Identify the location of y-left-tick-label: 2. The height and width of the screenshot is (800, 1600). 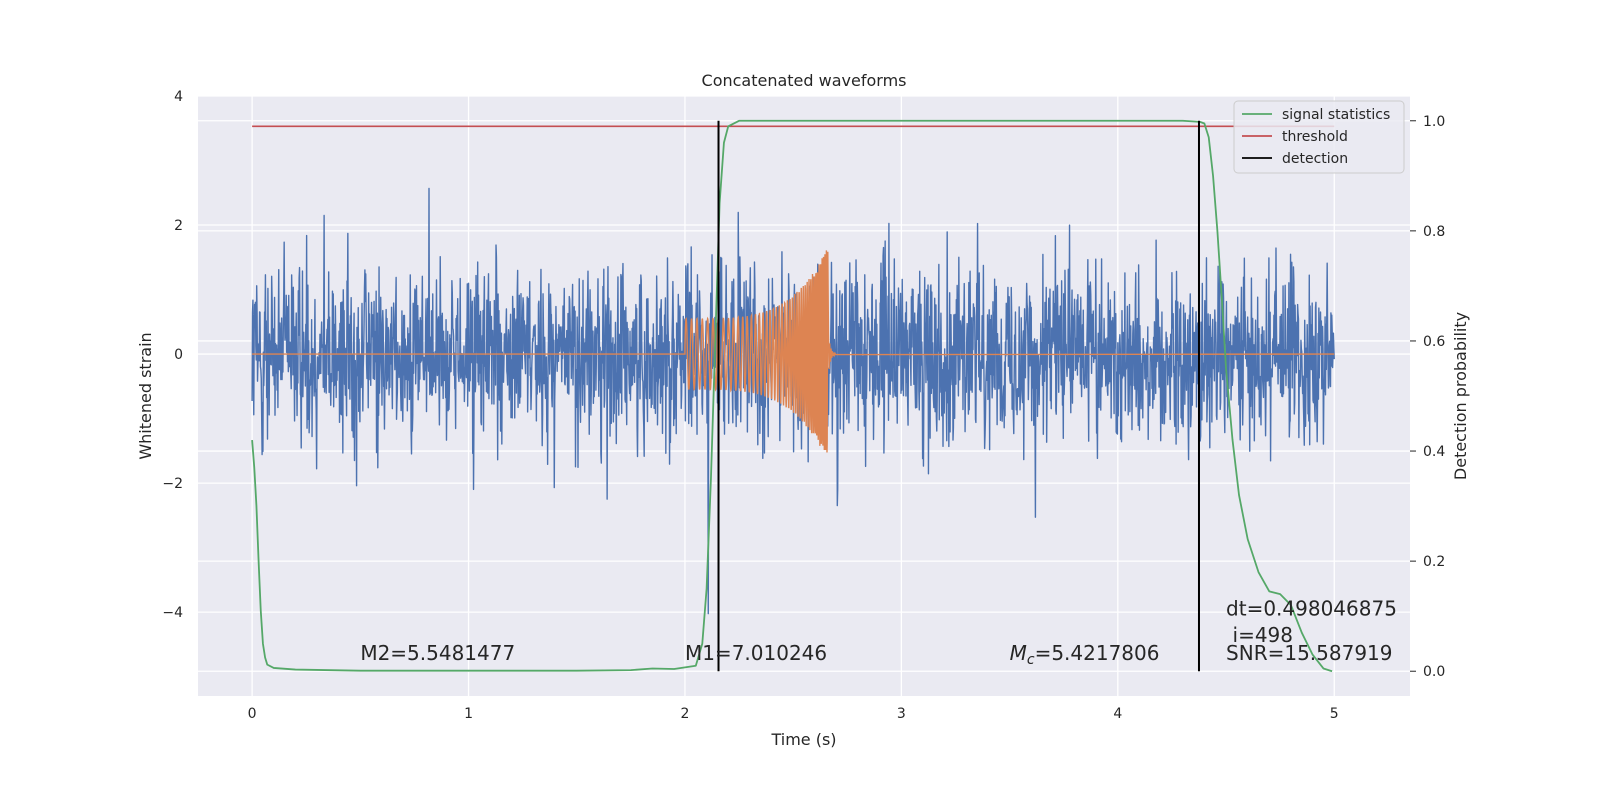
(178, 226).